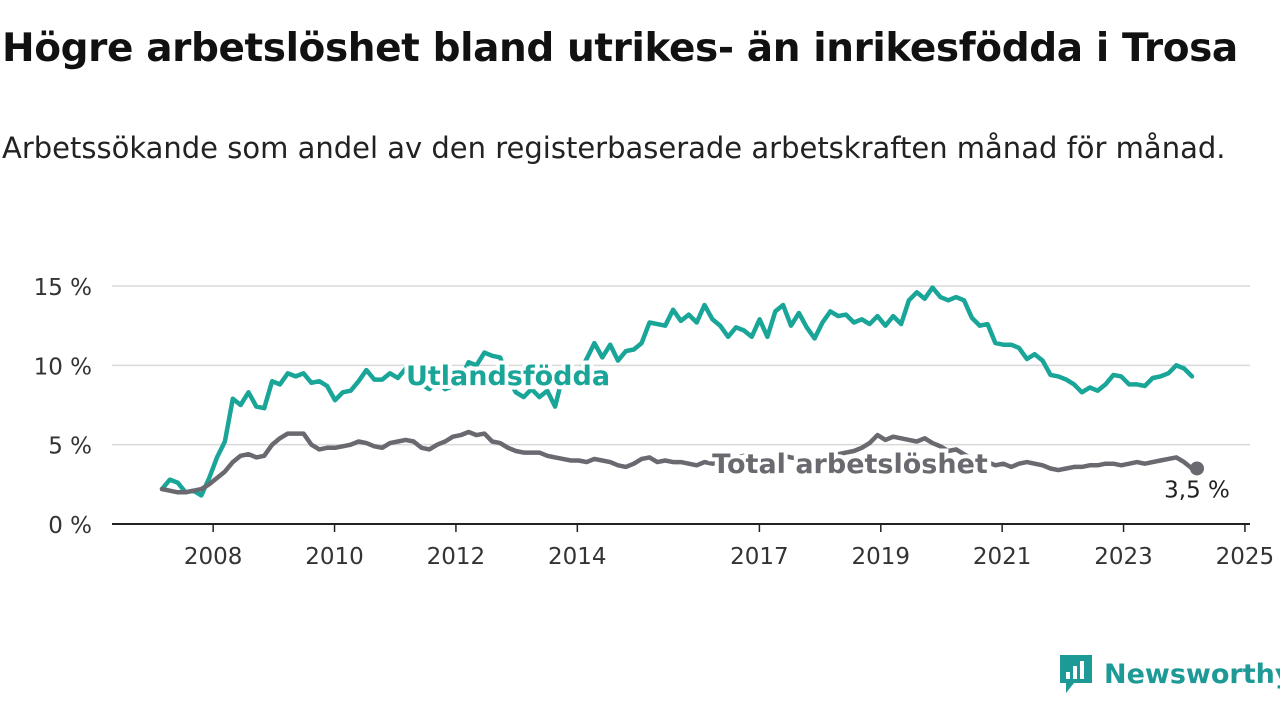 This screenshot has height=720, width=1280. I want to click on x-tick-label: 2014, so click(577, 557).